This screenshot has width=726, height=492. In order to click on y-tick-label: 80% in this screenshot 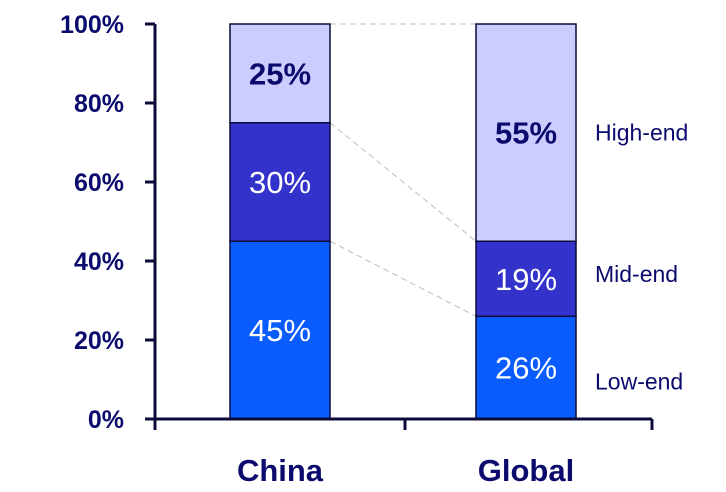, I will do `click(99, 104)`.